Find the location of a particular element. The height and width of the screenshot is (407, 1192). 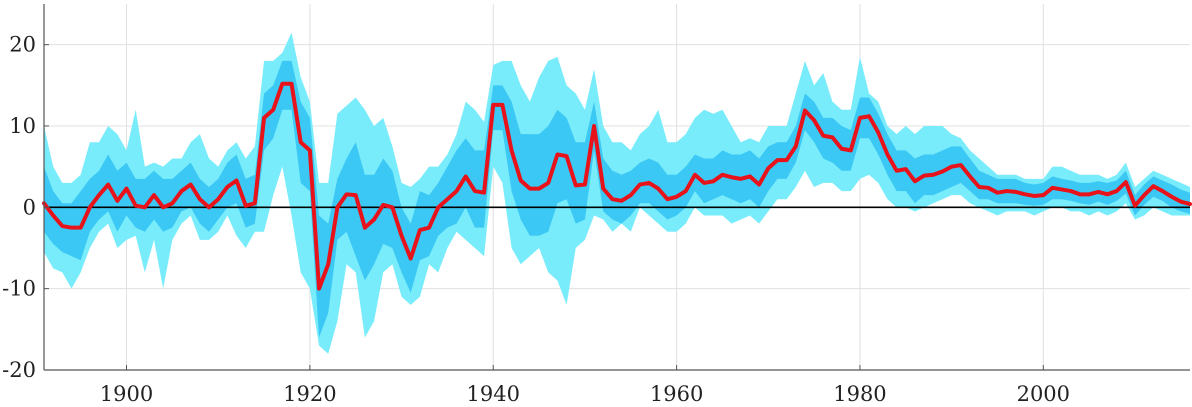

y-tick-label: -20 is located at coordinates (19, 370).